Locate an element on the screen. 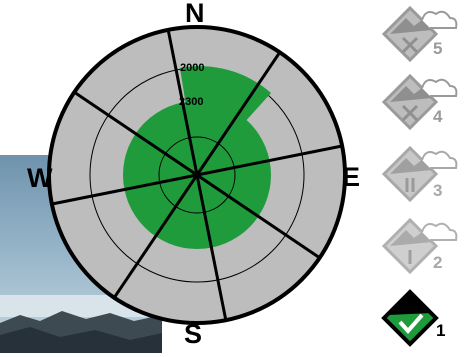  inner-ring is located at coordinates (197, 175).